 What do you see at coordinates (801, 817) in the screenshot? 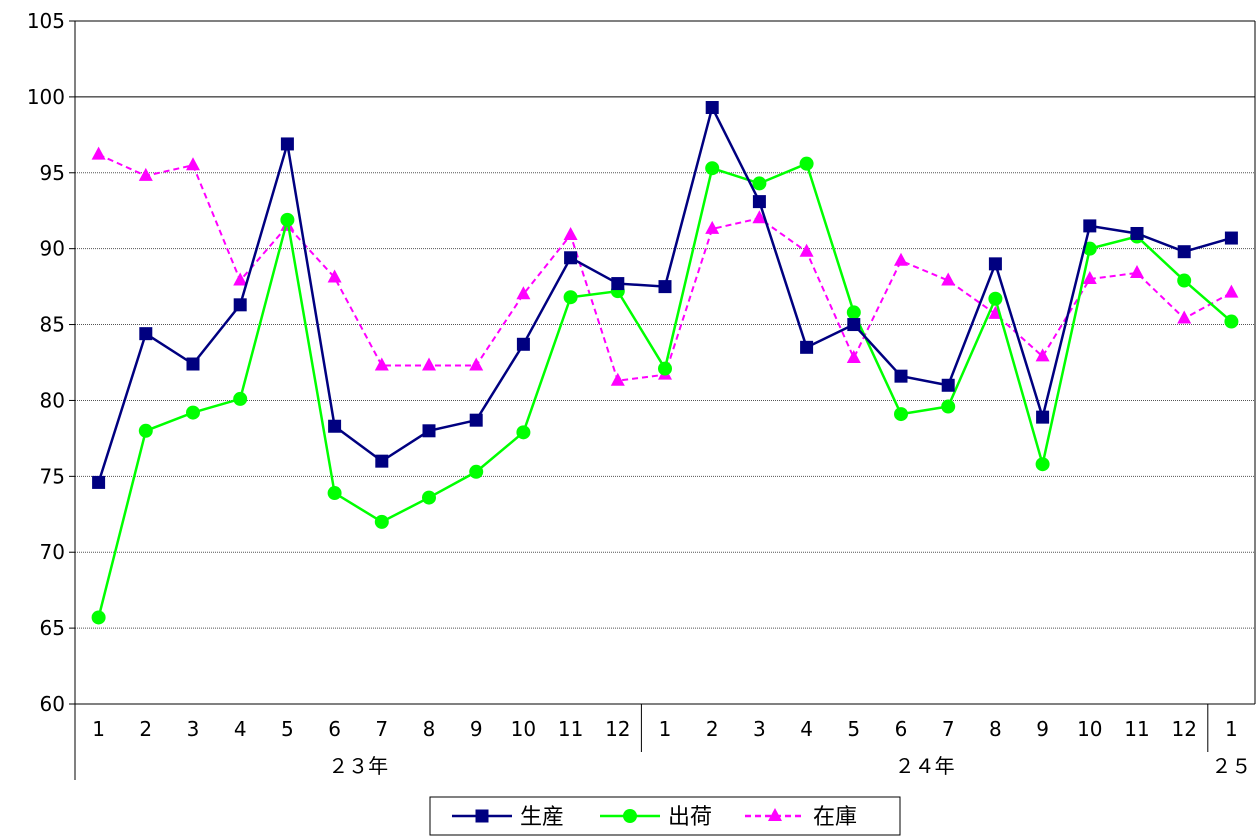
I see `legend-item: 在庫` at bounding box center [801, 817].